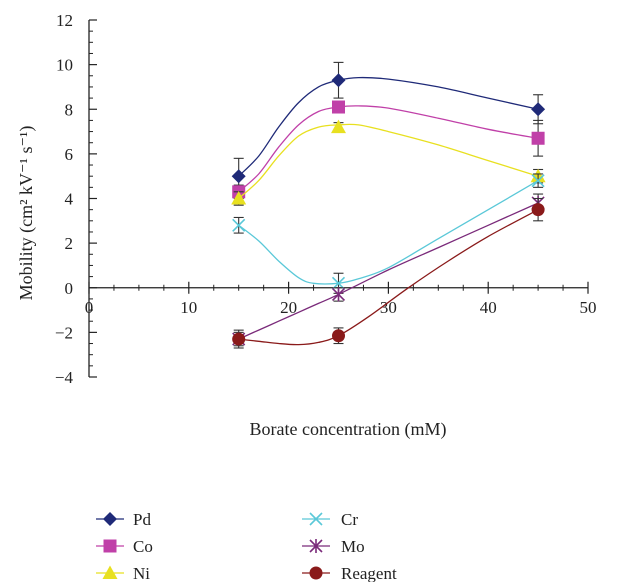 This screenshot has width=622, height=582. I want to click on series-ni, so click(388, 162).